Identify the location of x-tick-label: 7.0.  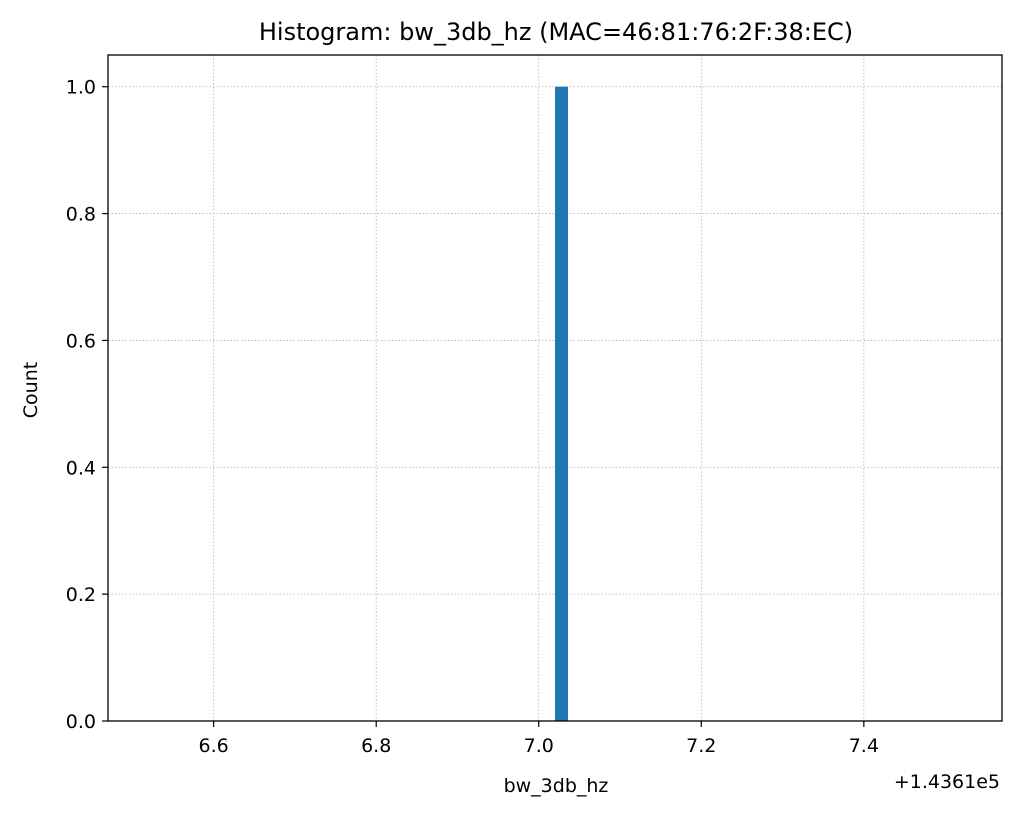
(539, 746).